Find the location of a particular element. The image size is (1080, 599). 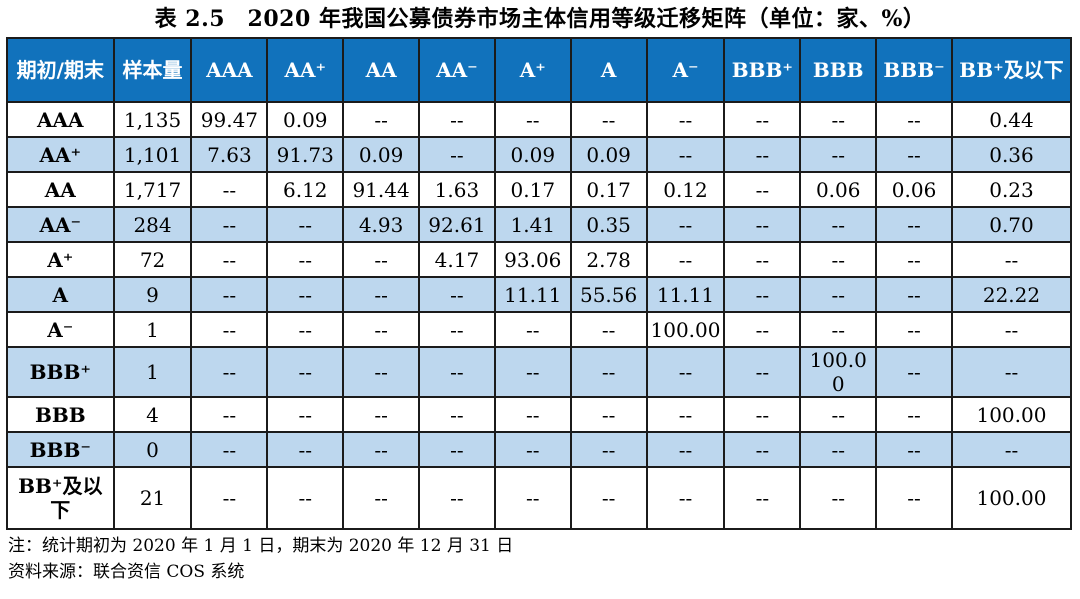

value-cell: 2.78 is located at coordinates (608, 259).